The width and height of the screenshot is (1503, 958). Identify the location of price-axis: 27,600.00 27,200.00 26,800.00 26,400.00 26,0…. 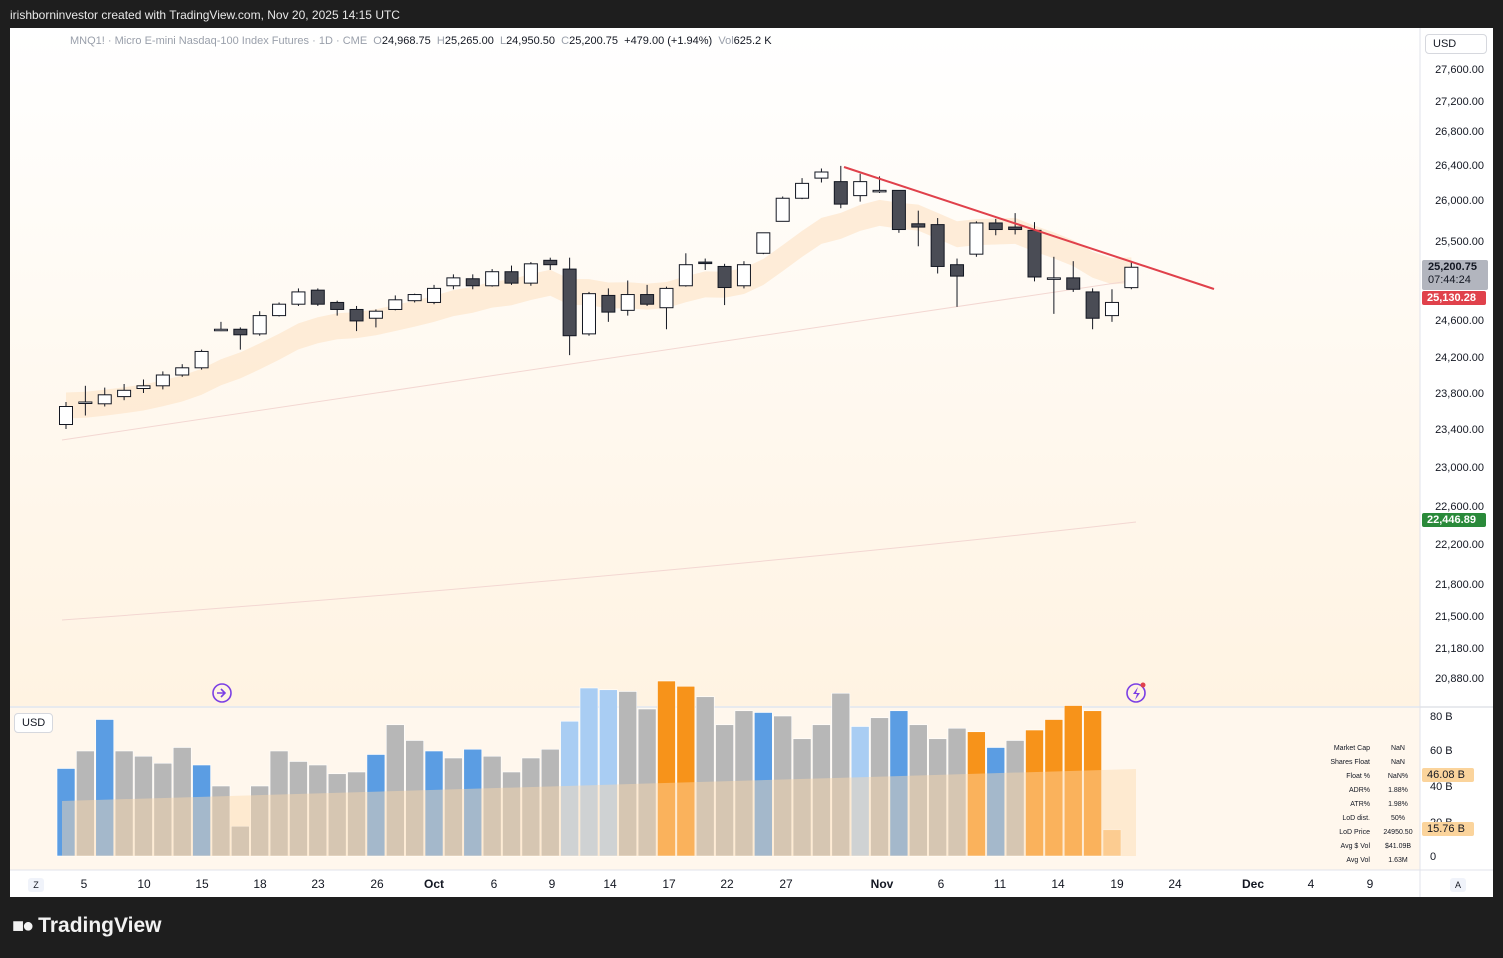
(1459, 374).